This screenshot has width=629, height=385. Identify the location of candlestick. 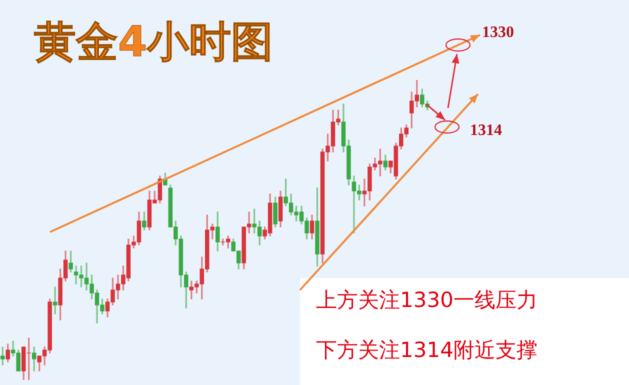
(55, 300).